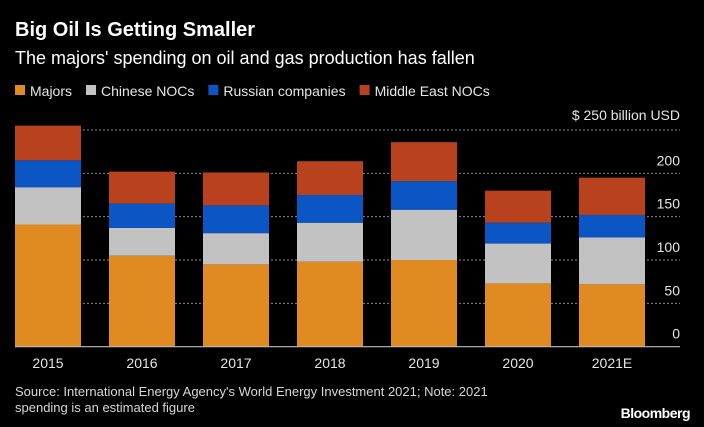  I want to click on bar-2021E-chinese-nocs, so click(612, 261).